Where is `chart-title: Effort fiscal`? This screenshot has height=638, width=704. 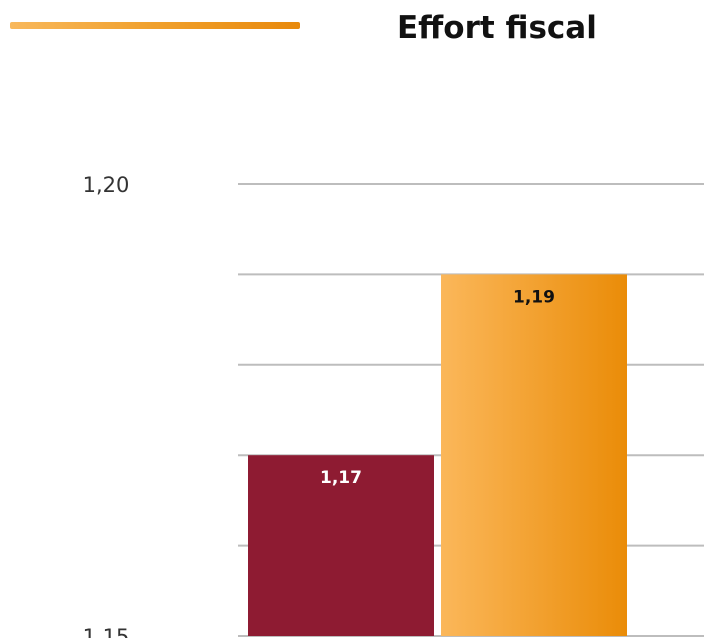
chart-title: Effort fiscal is located at coordinates (497, 28).